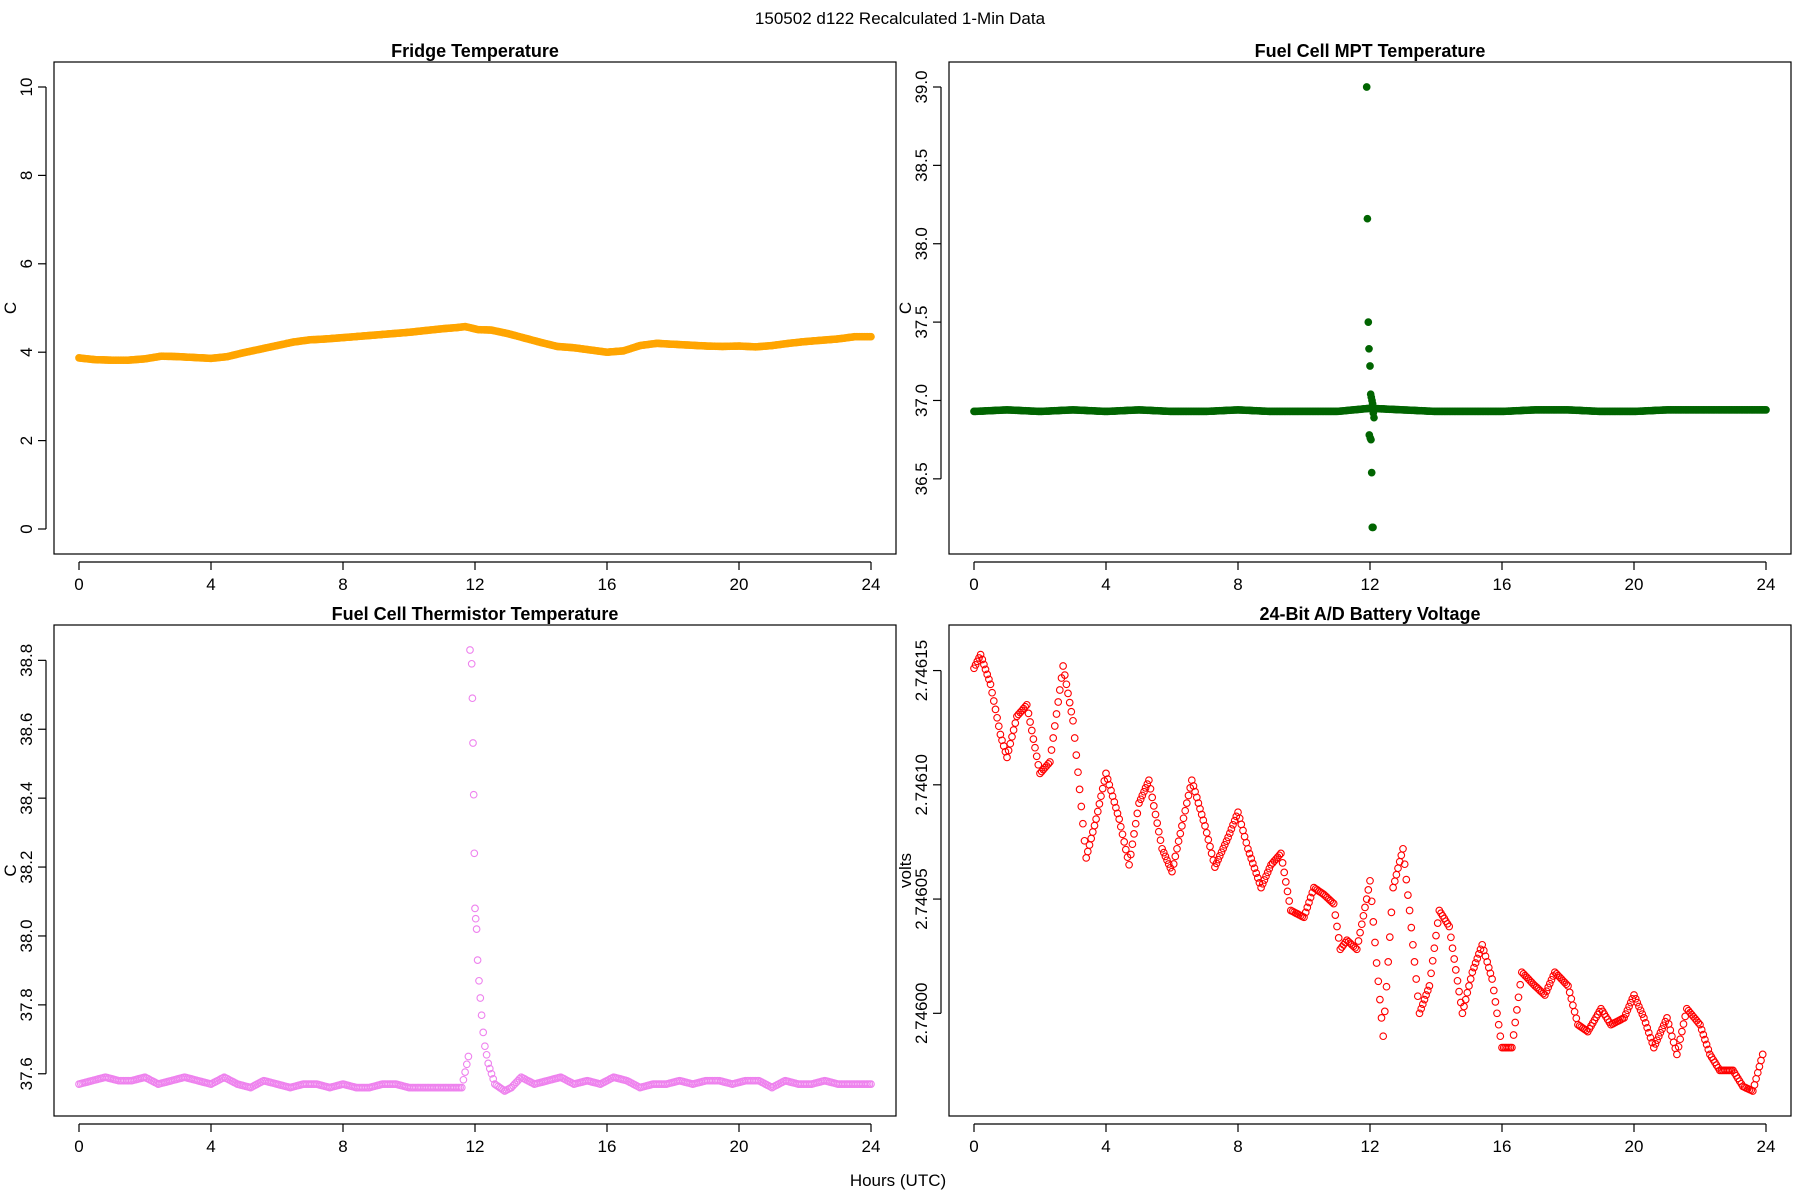 This screenshot has height=1200, width=1800. I want to click on y-tick-label: 4, so click(26, 351).